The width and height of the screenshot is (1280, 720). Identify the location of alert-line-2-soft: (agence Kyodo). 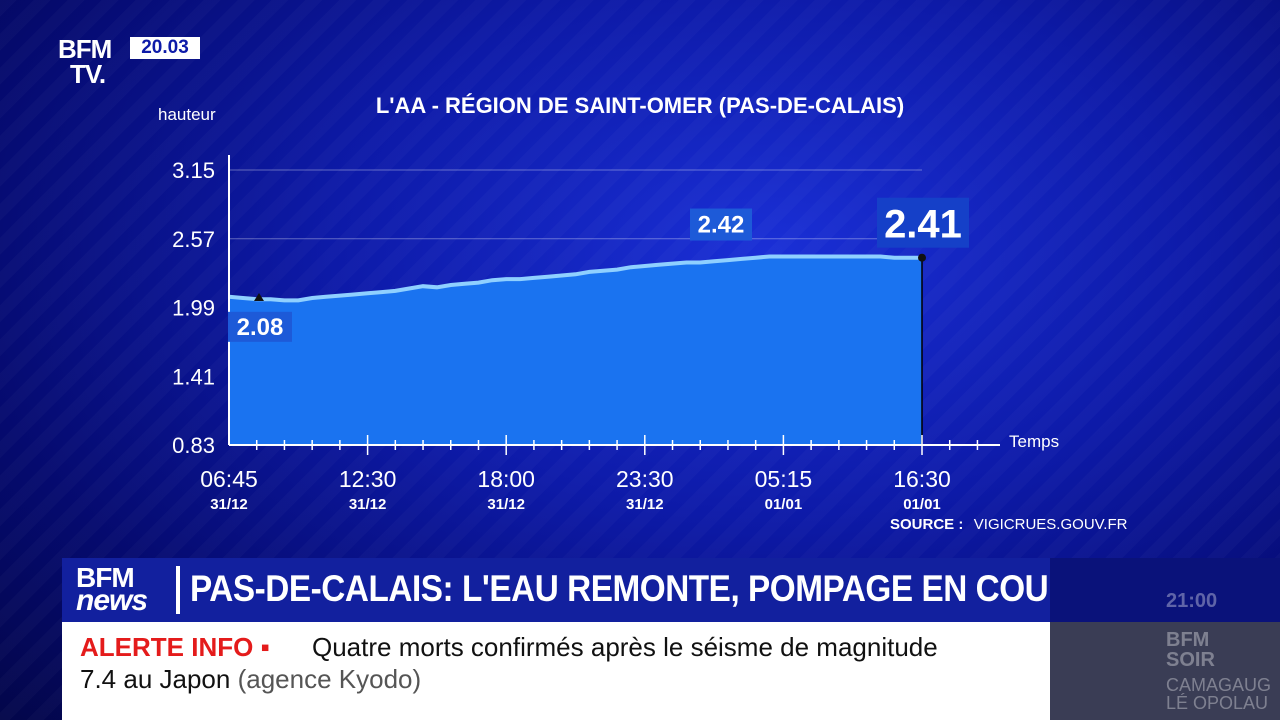
(329, 679).